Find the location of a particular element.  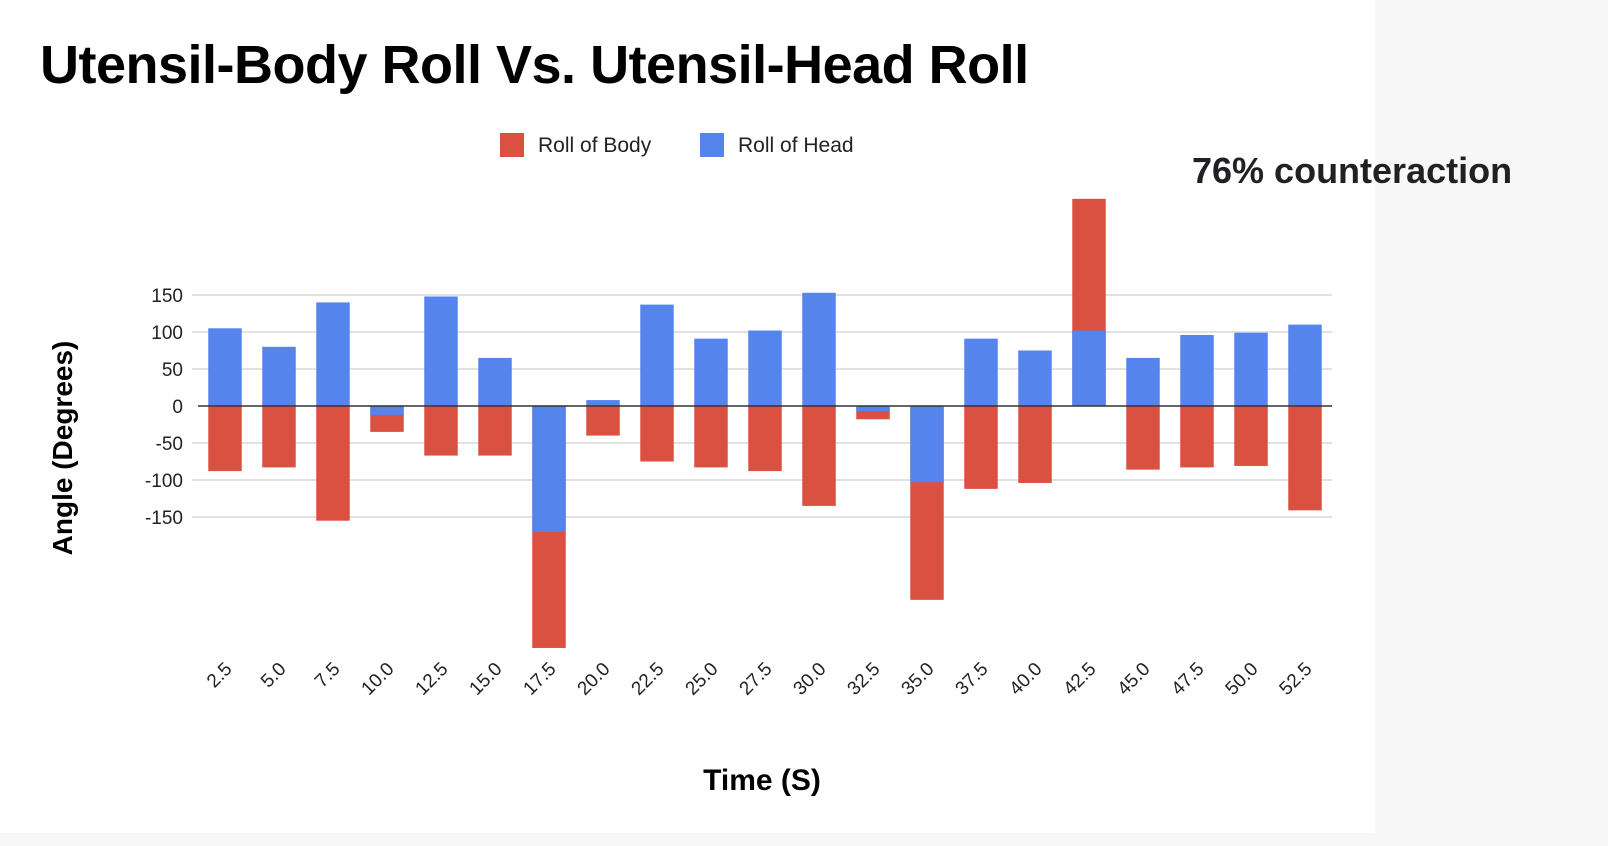

y-tick-label: -100 is located at coordinates (164, 481).